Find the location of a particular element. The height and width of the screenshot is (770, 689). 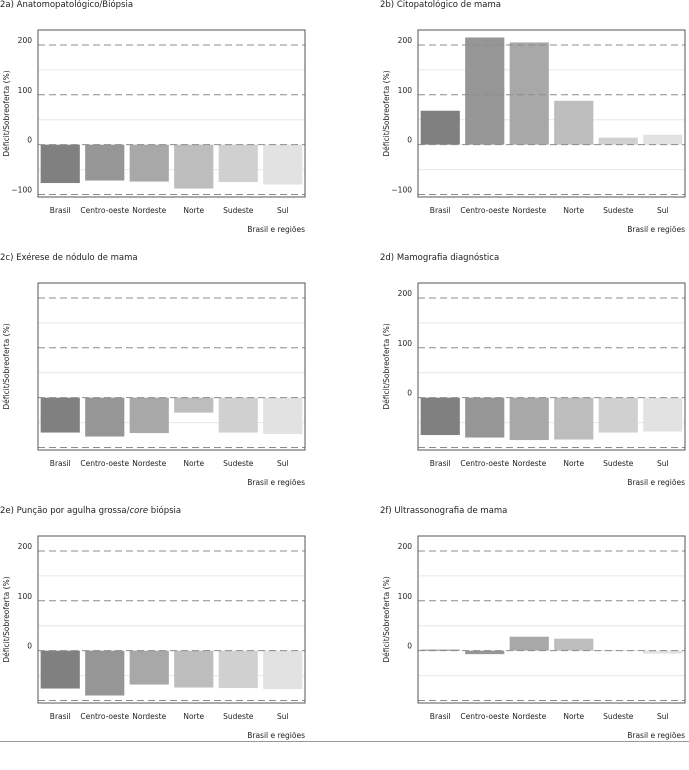

chart-title-part: 2d) Mamografia diagnóstica is located at coordinates (440, 258).